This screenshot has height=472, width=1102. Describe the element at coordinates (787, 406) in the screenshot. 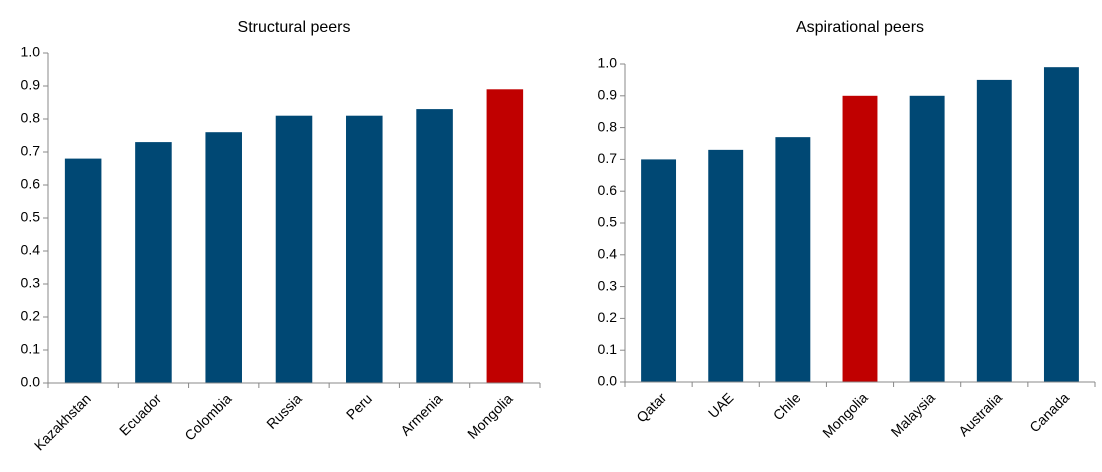

I see `x-tick-label: Chile` at that location.